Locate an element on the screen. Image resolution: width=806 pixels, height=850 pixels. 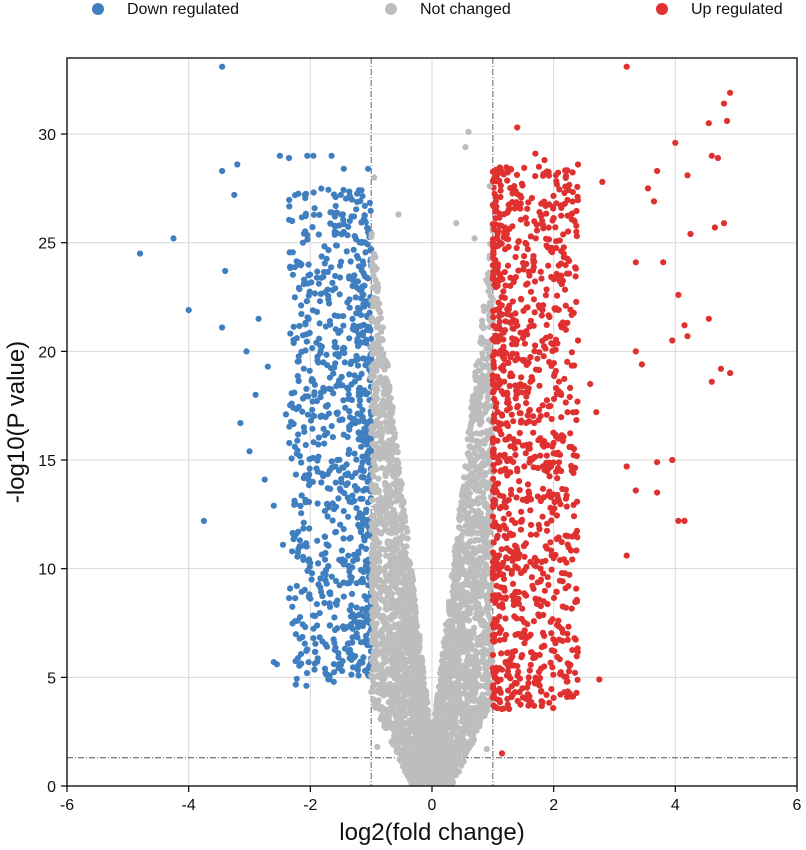
legend-label-down: Down regulated is located at coordinates (183, 9).